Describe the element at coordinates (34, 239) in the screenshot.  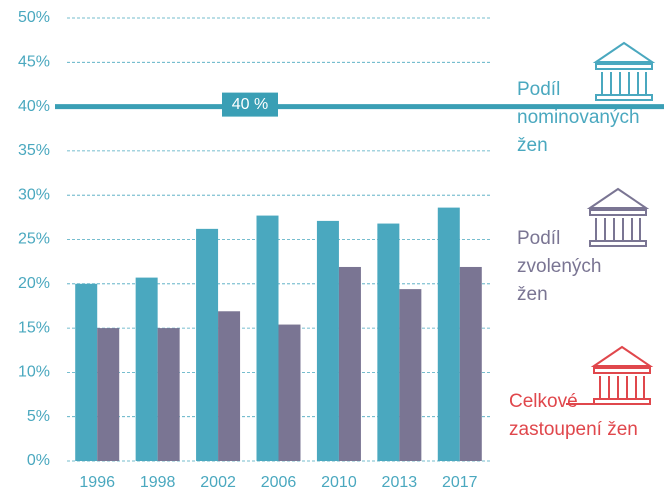
I see `y-tick-label: 25%` at that location.